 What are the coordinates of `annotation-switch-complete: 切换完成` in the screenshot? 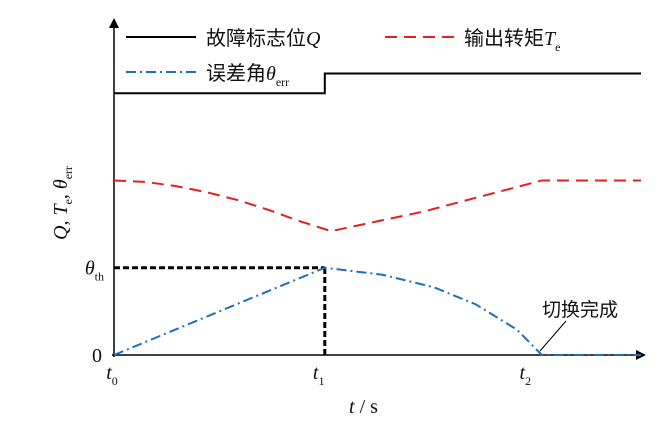 It's located at (578, 325).